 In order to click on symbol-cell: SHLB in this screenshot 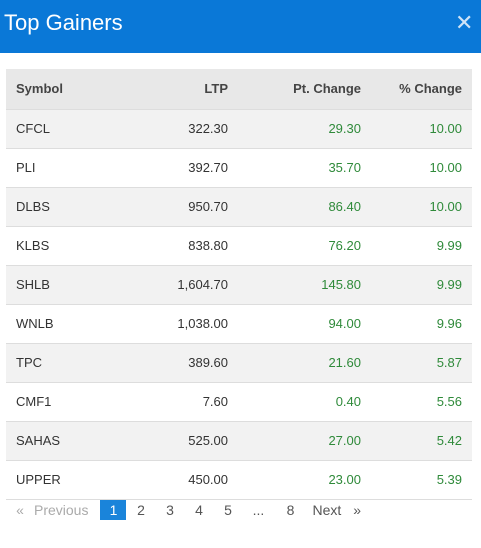, I will do `click(64, 285)`.